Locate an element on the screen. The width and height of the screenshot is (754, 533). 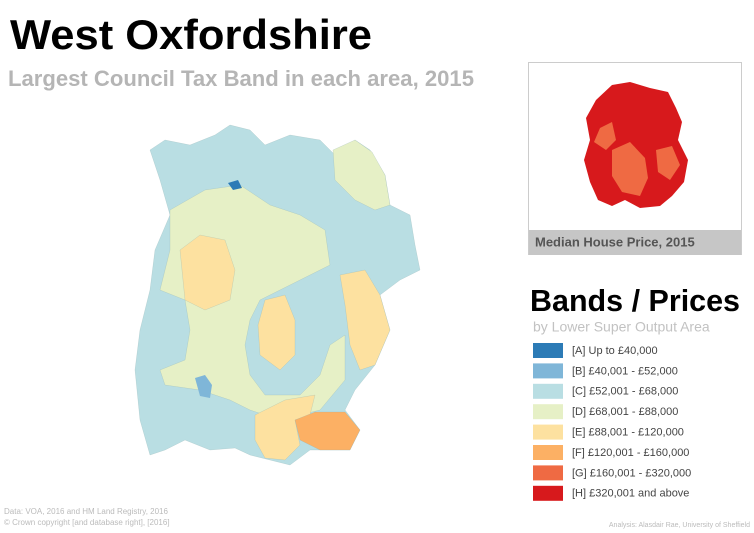
title: West Oxfordshire is located at coordinates (191, 34).